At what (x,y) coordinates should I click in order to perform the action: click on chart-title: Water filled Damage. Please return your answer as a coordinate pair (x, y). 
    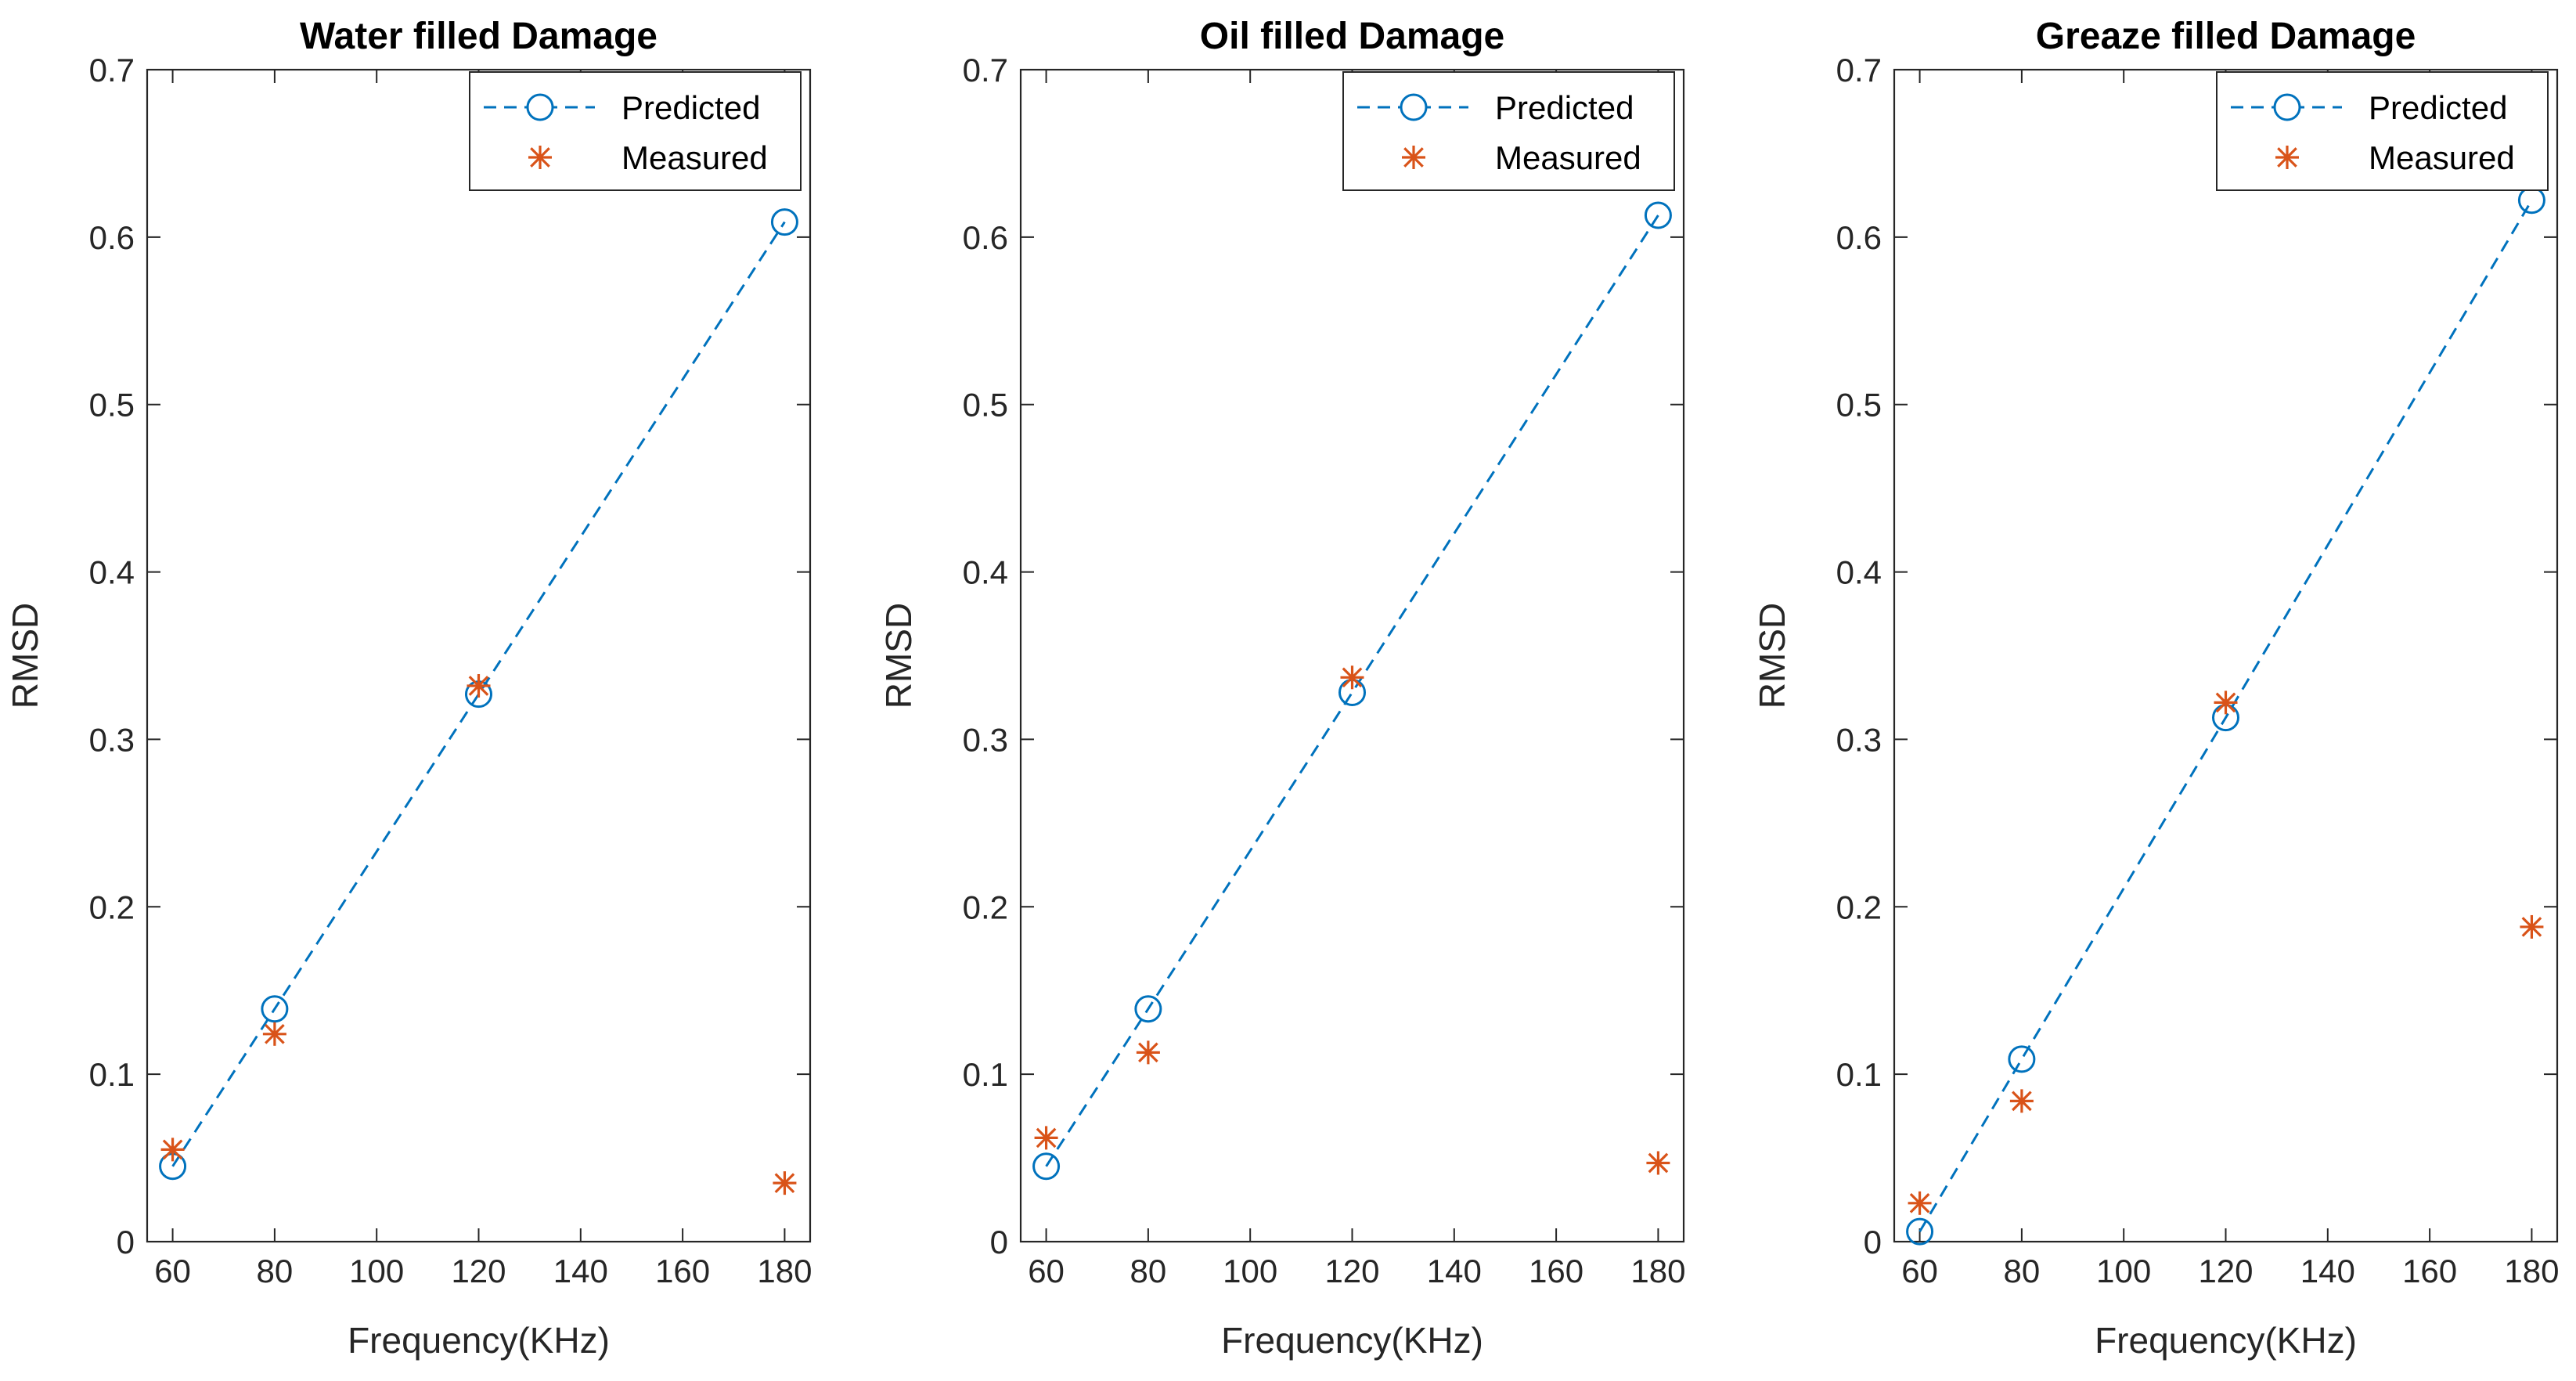
    Looking at the image, I should click on (479, 36).